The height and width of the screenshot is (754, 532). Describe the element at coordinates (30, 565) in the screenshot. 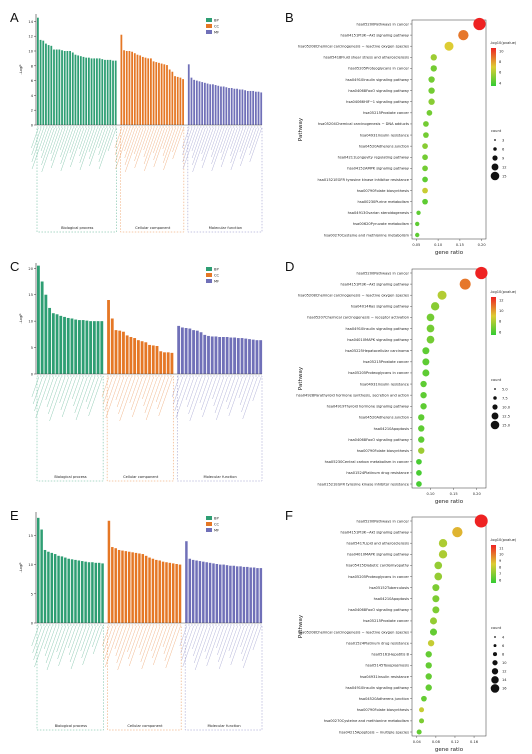

I see `y-tick-label: 10` at that location.